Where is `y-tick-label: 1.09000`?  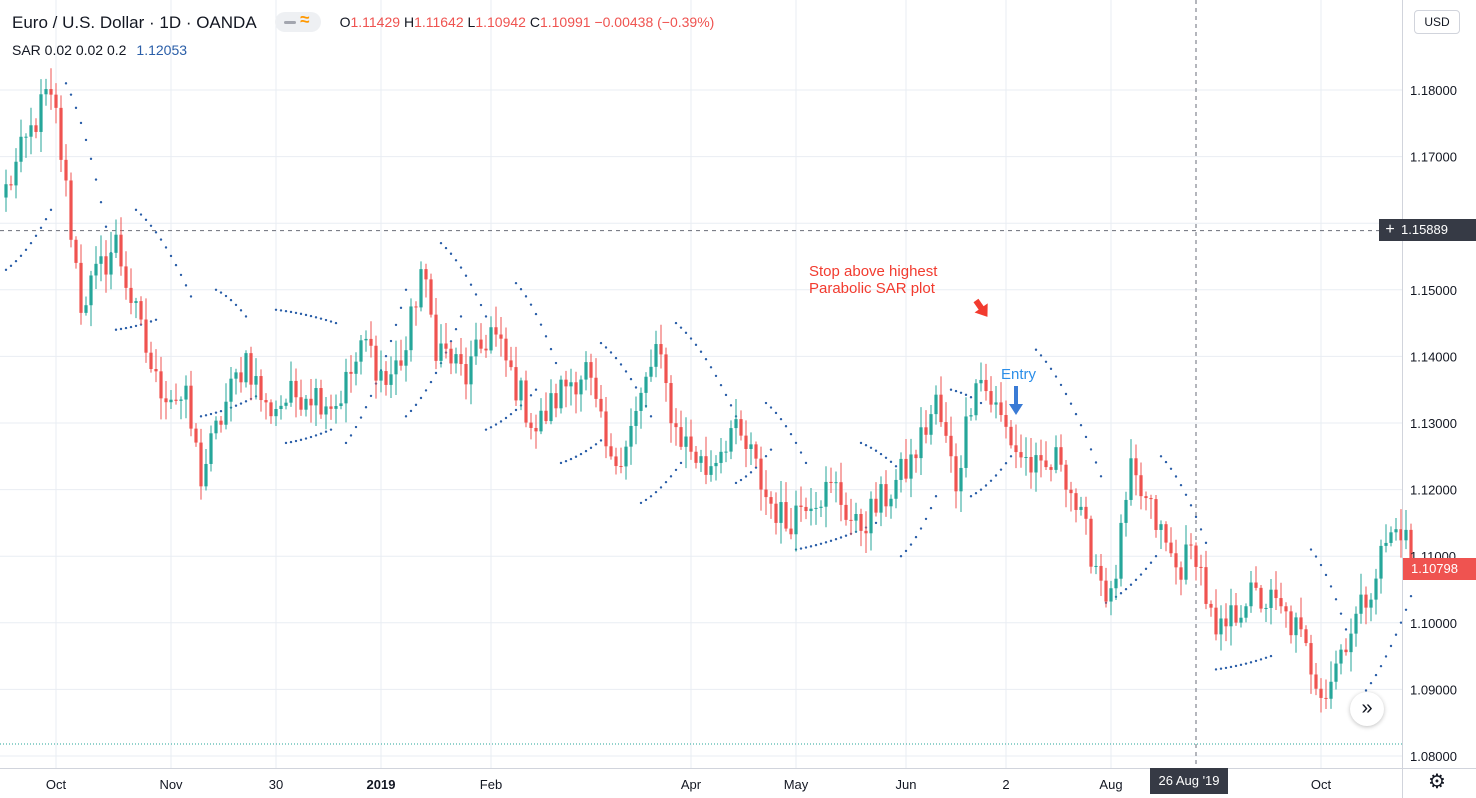 y-tick-label: 1.09000 is located at coordinates (1433, 689).